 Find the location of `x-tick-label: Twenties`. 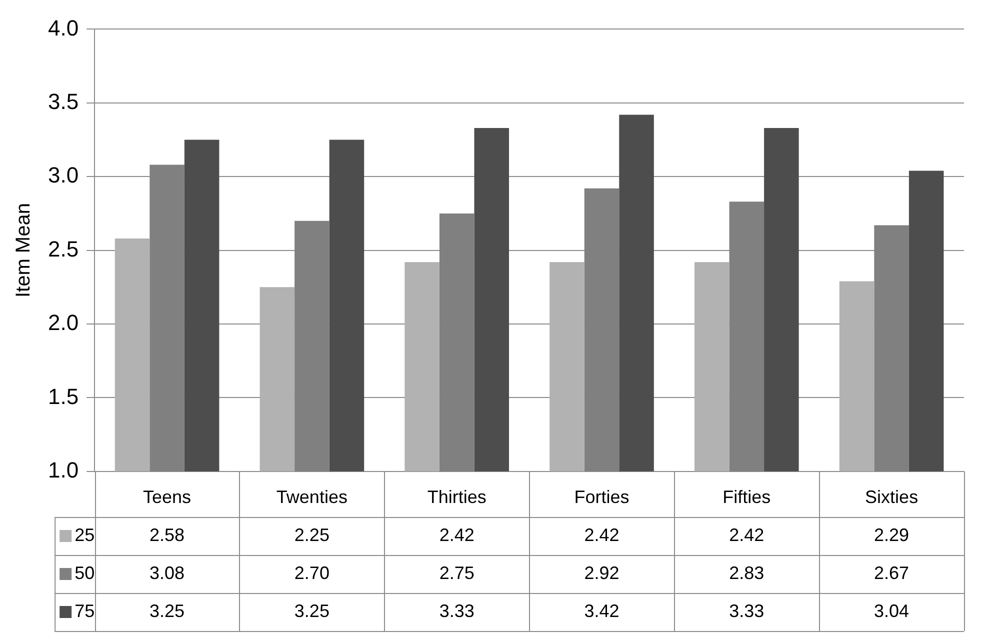

x-tick-label: Twenties is located at coordinates (312, 497).